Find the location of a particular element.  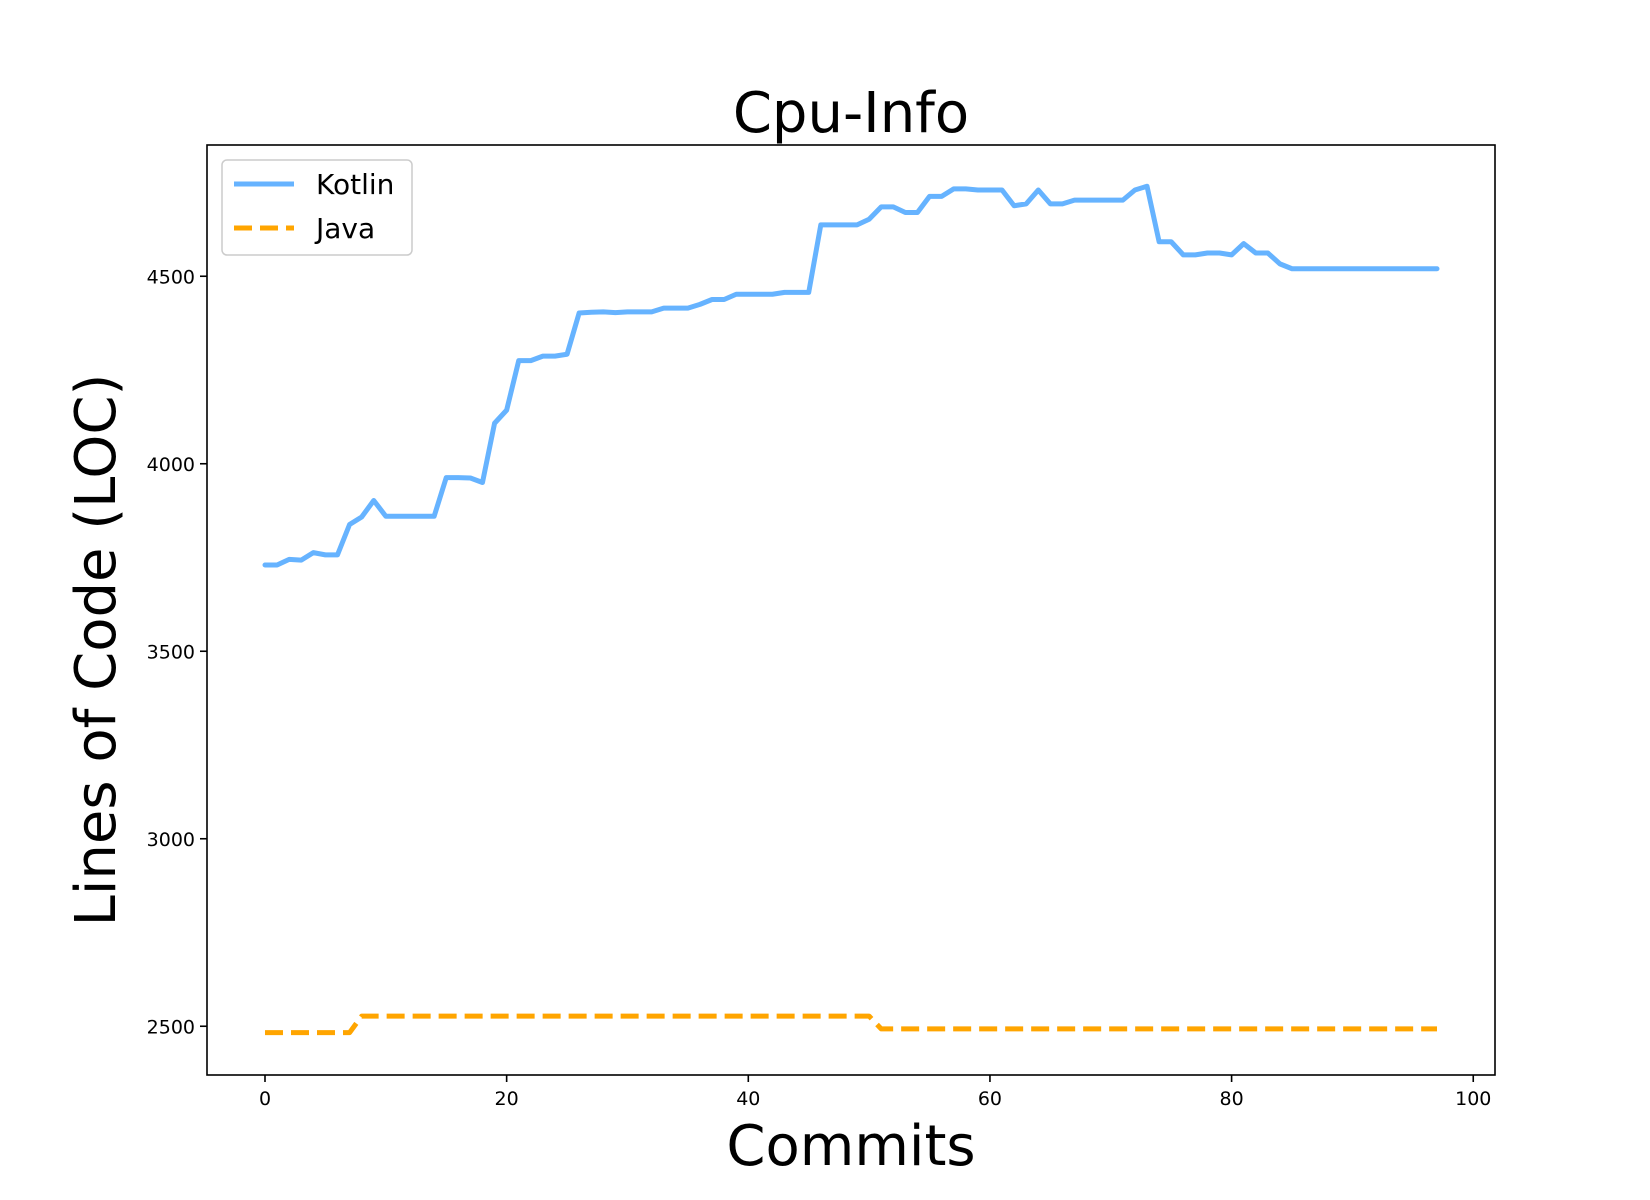

y-axis-ticks: 2500 3000 3500 4000 4500 is located at coordinates (177, 652).